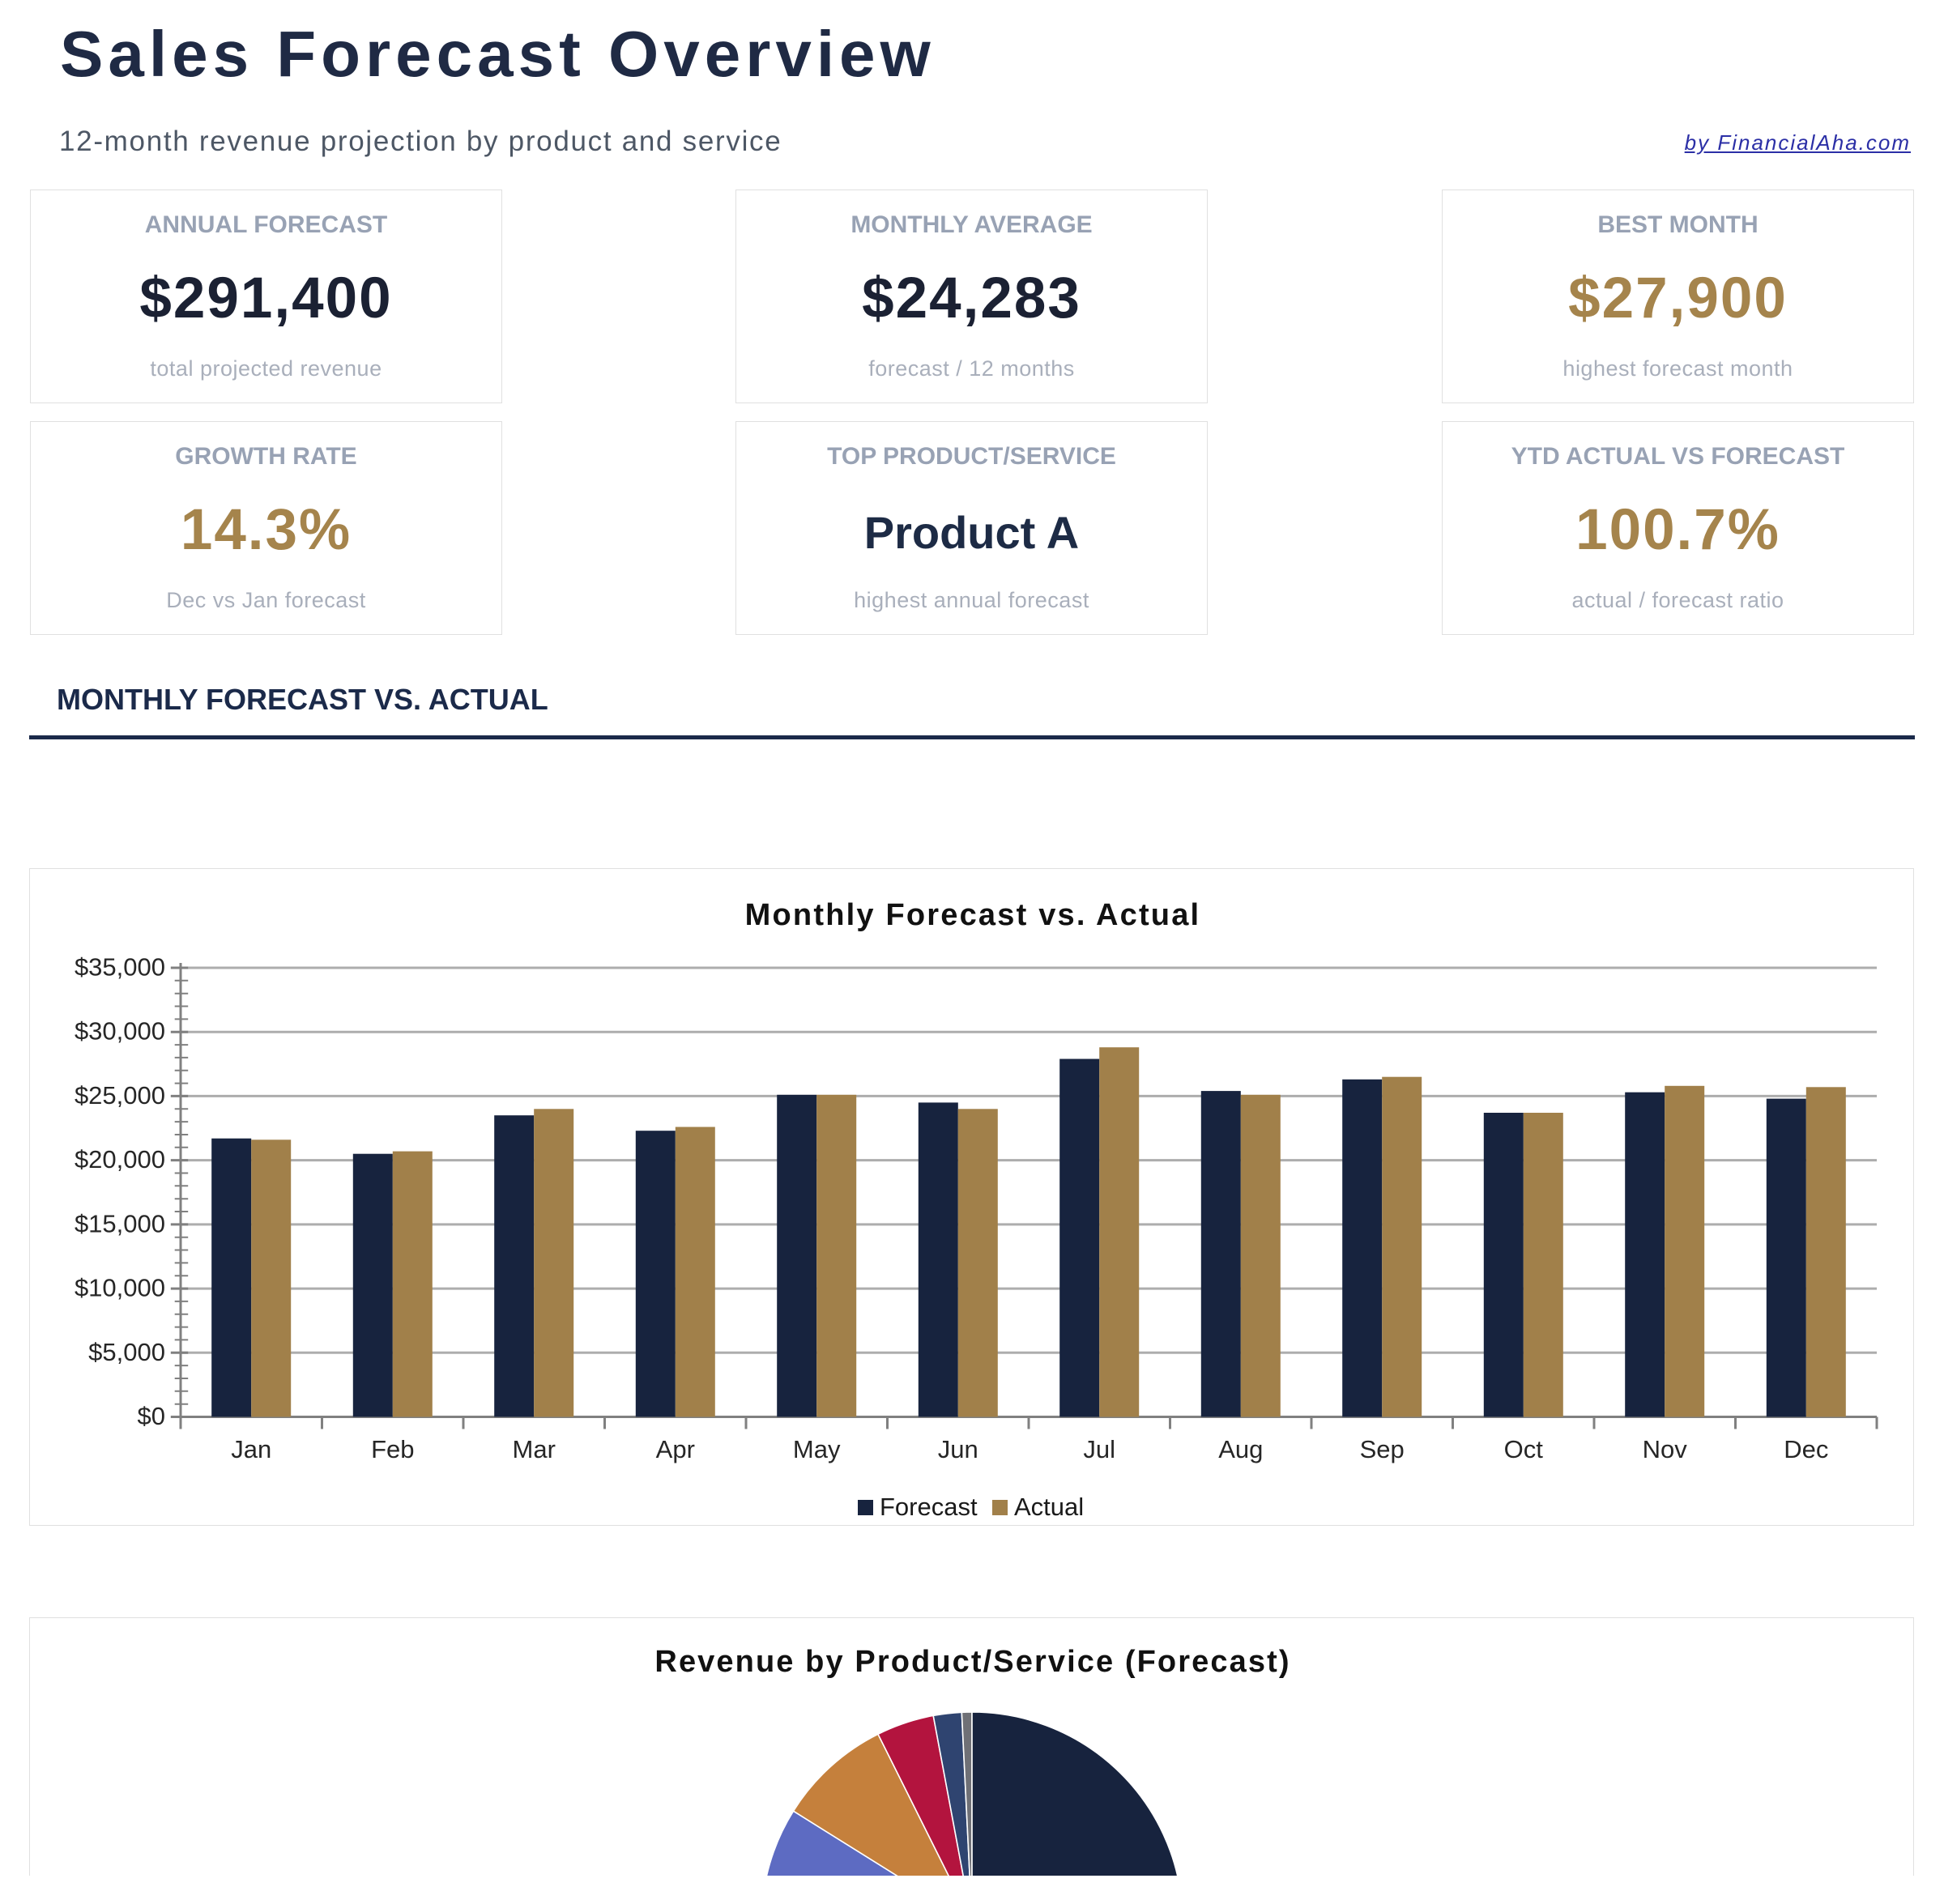  Describe the element at coordinates (1806, 1449) in the screenshot. I see `svg-text: Dec` at that location.